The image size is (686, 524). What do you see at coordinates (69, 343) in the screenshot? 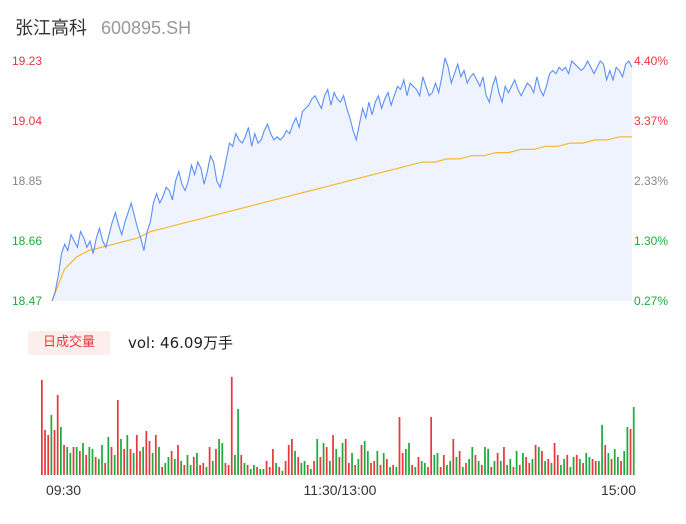
I see `volume-tab: 日成交量` at bounding box center [69, 343].